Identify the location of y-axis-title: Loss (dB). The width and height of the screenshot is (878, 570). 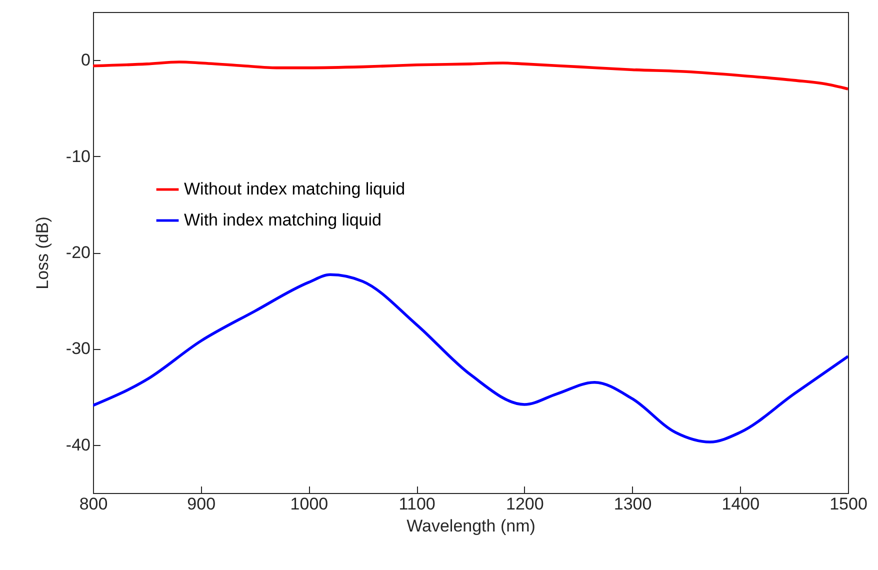
(42, 253).